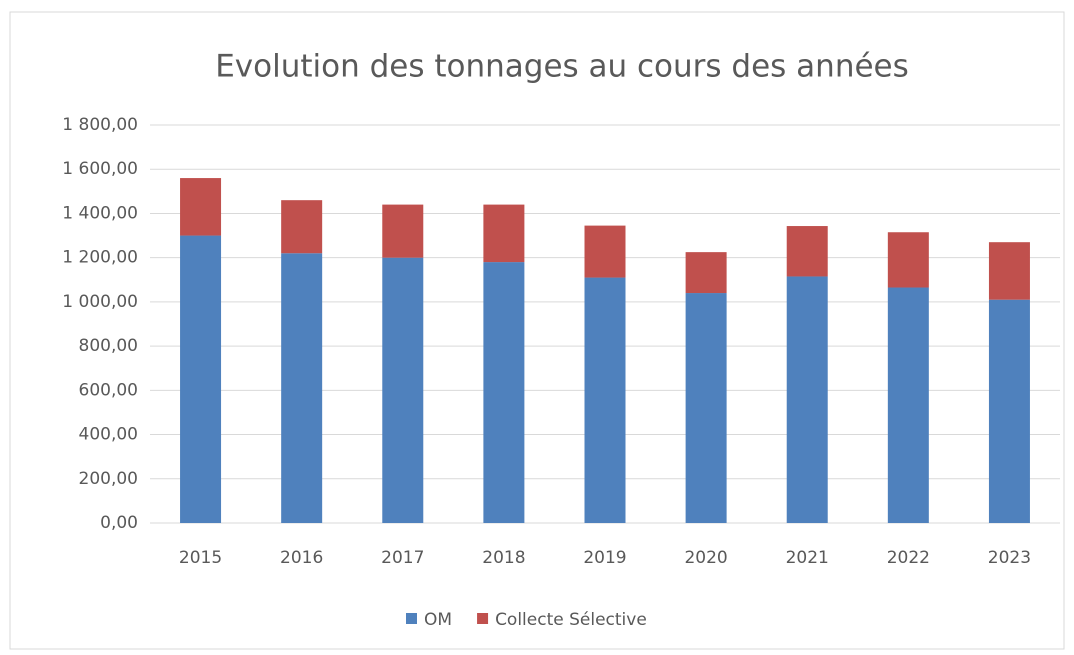 The width and height of the screenshot is (1074, 655). I want to click on y-tick-label: 1 200,00, so click(100, 258).